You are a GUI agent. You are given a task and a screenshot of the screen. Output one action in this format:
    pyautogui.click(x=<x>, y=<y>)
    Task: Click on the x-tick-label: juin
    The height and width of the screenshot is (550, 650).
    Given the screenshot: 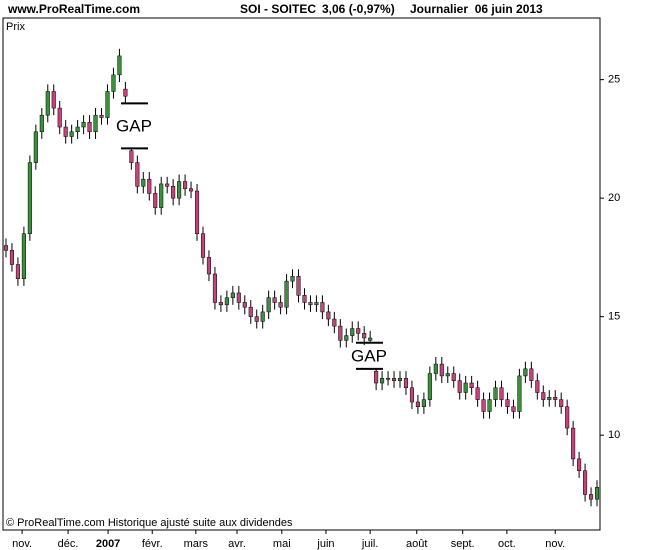 What is the action you would take?
    pyautogui.click(x=325, y=544)
    